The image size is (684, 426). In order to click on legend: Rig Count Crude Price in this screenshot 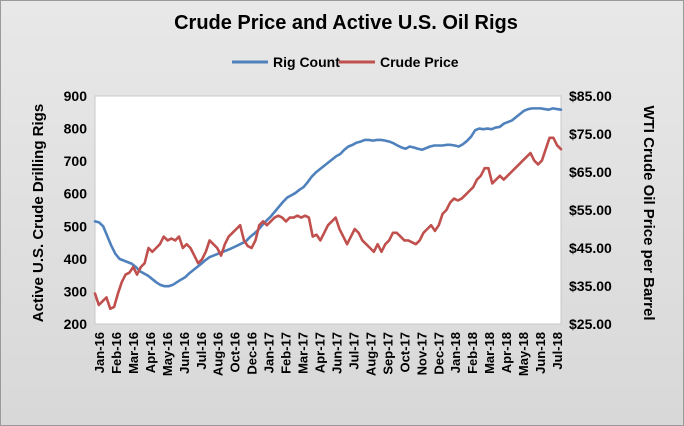, I will do `click(345, 62)`.